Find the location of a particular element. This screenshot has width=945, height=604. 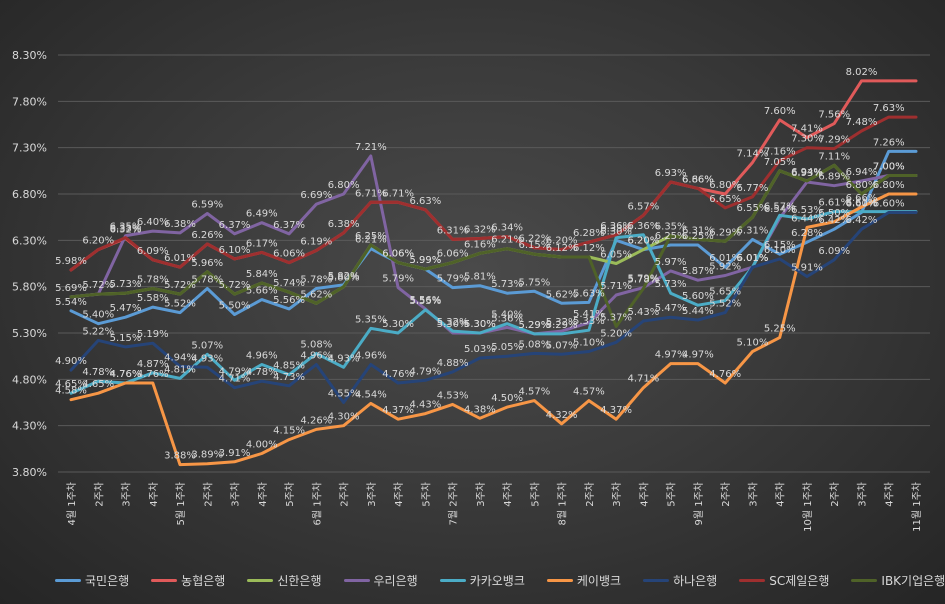

data-label: 4.15% is located at coordinates (289, 431).